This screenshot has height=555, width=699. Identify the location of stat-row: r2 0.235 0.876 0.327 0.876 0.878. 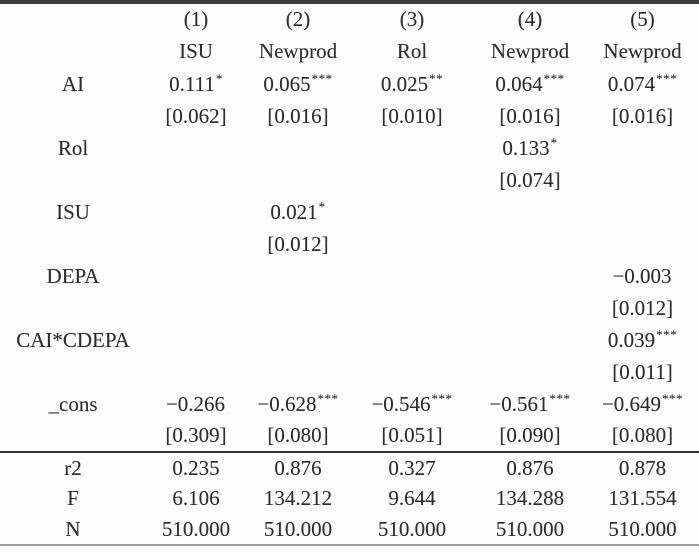
(349, 467).